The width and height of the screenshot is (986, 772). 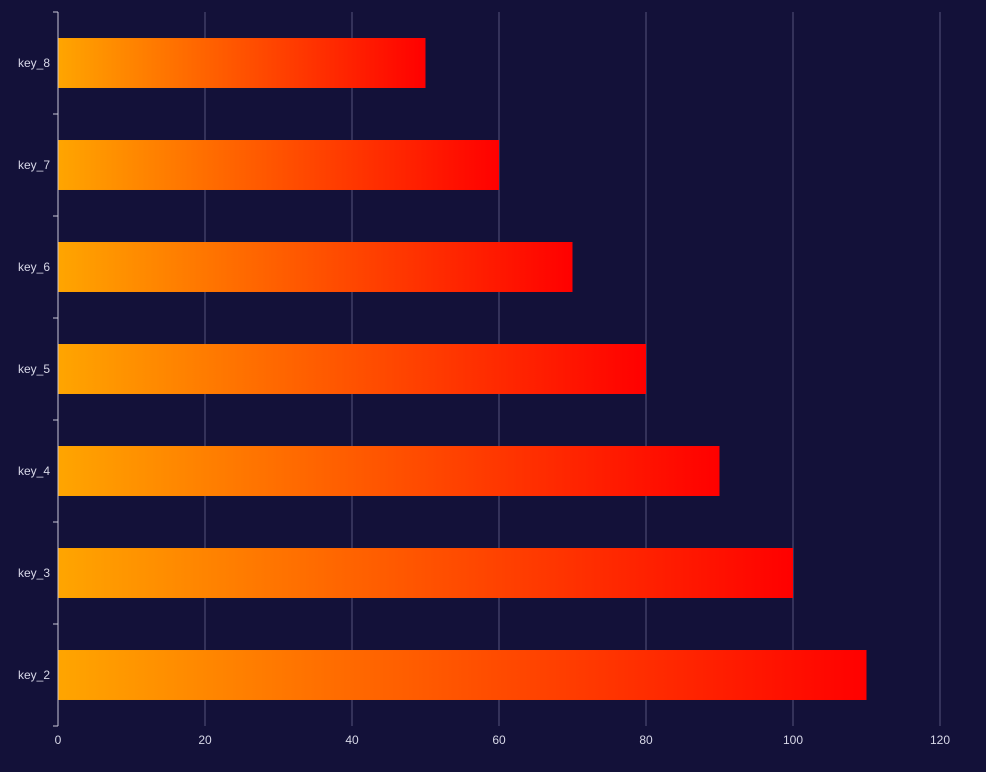 What do you see at coordinates (205, 740) in the screenshot?
I see `x-tick-label-20: 20` at bounding box center [205, 740].